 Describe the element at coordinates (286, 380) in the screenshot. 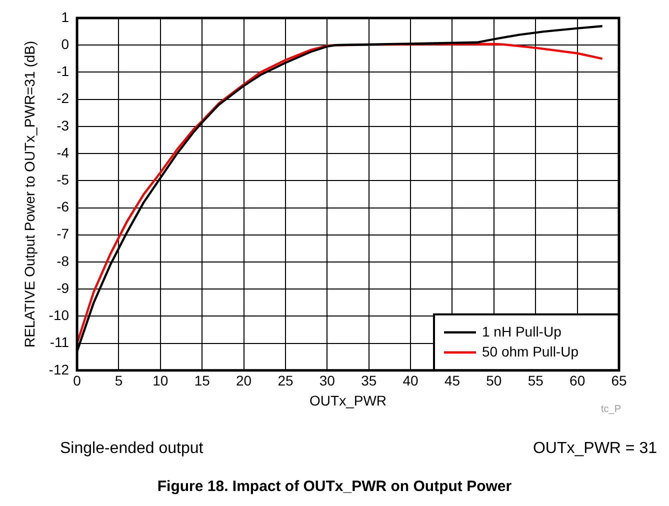

I see `x-tick-label: 25` at that location.